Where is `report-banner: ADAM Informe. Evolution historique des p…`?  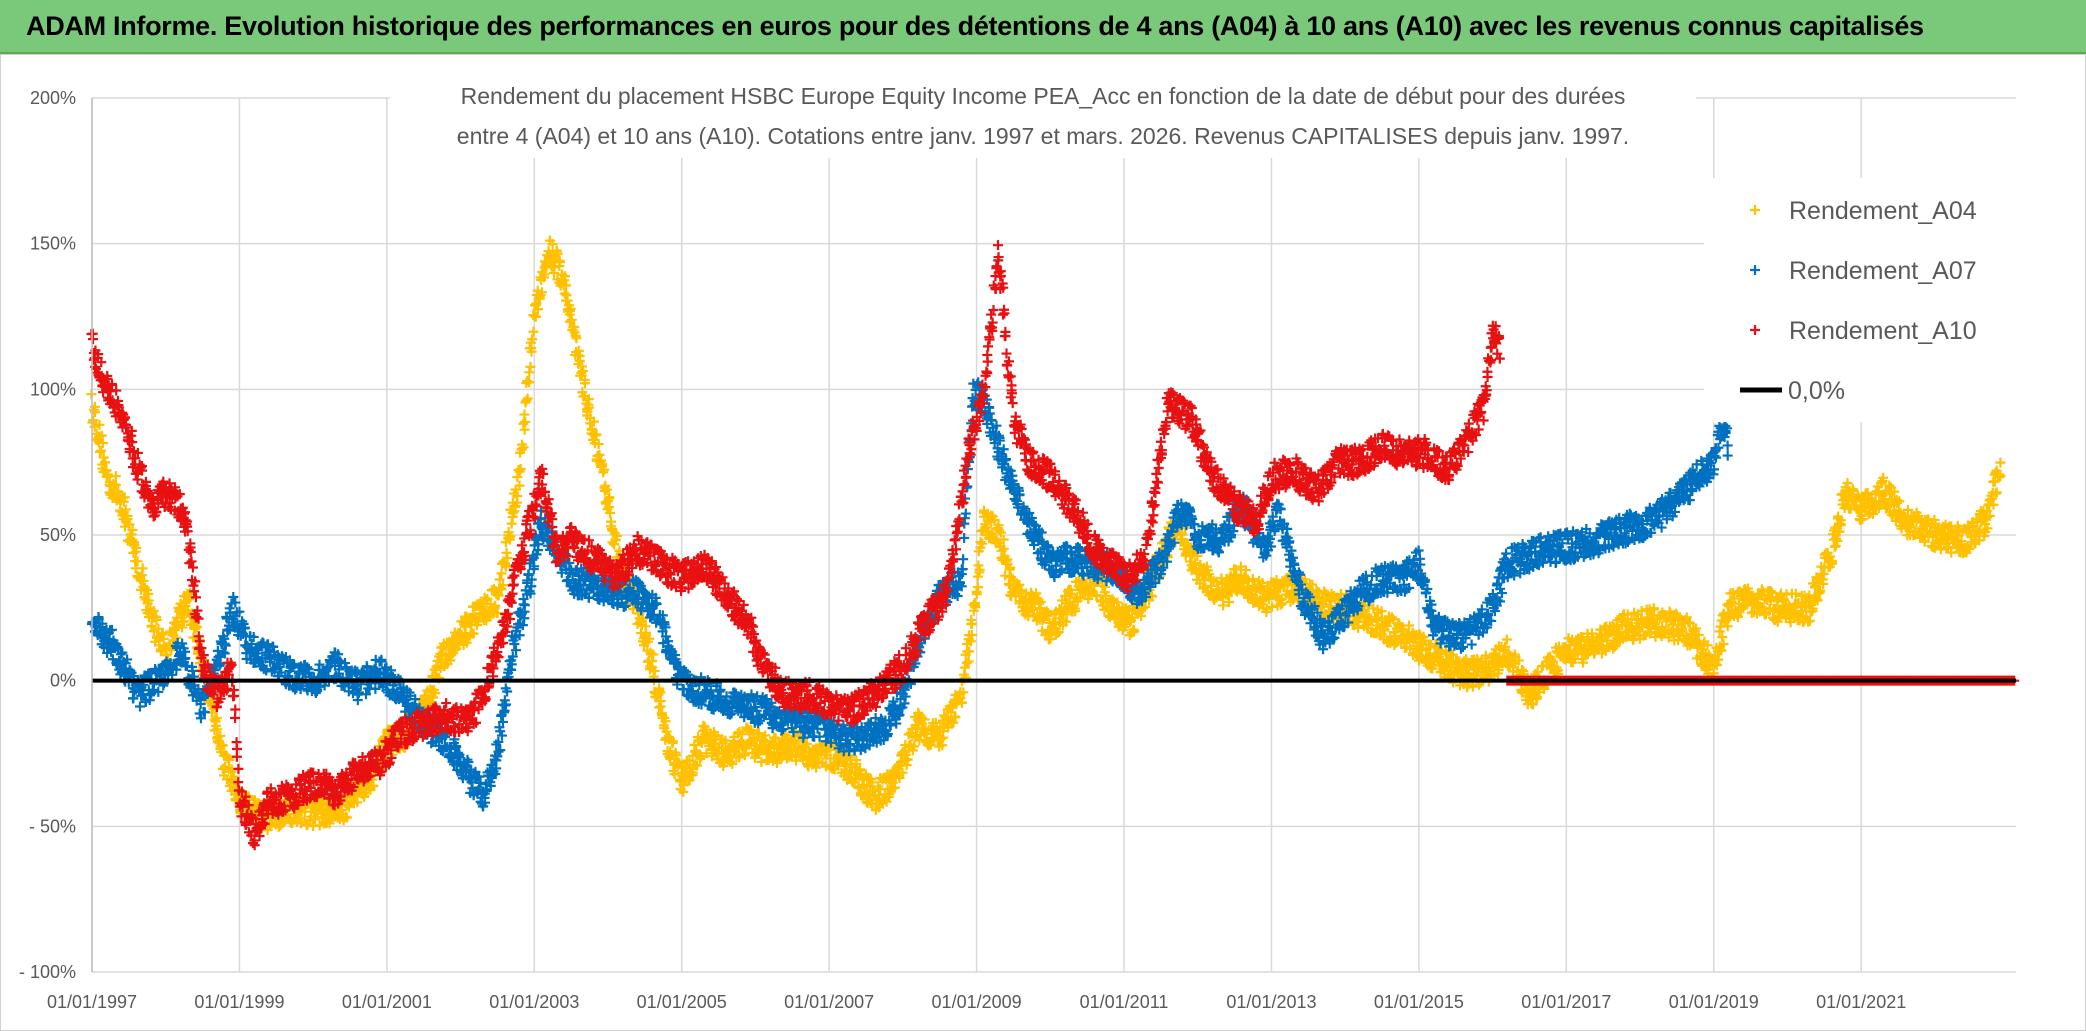 report-banner: ADAM Informe. Evolution historique des p… is located at coordinates (1043, 27).